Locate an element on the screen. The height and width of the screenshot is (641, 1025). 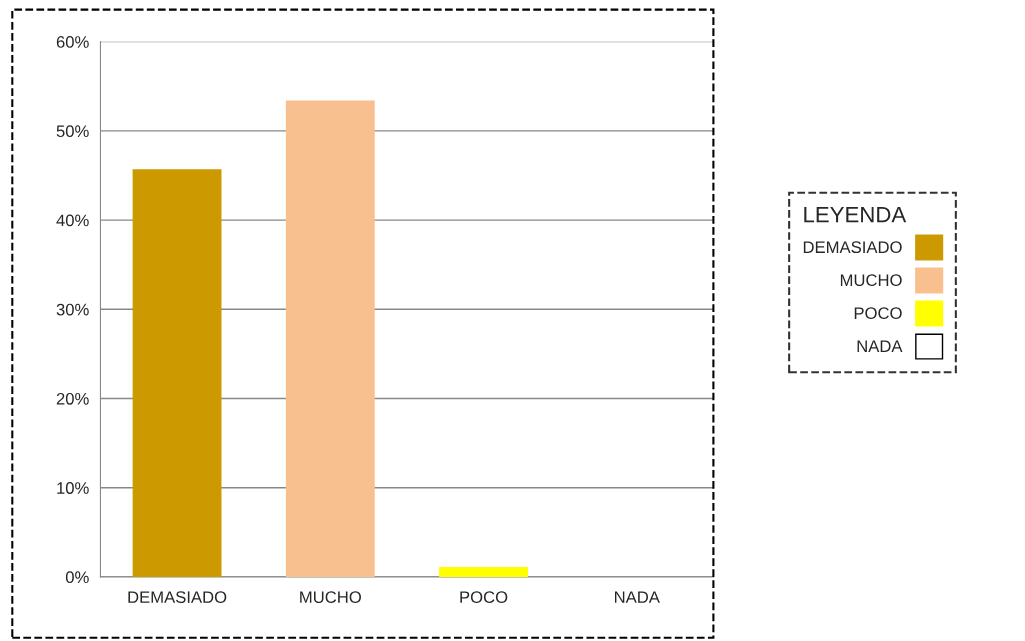
y-tick-label: 60% is located at coordinates (72, 42).